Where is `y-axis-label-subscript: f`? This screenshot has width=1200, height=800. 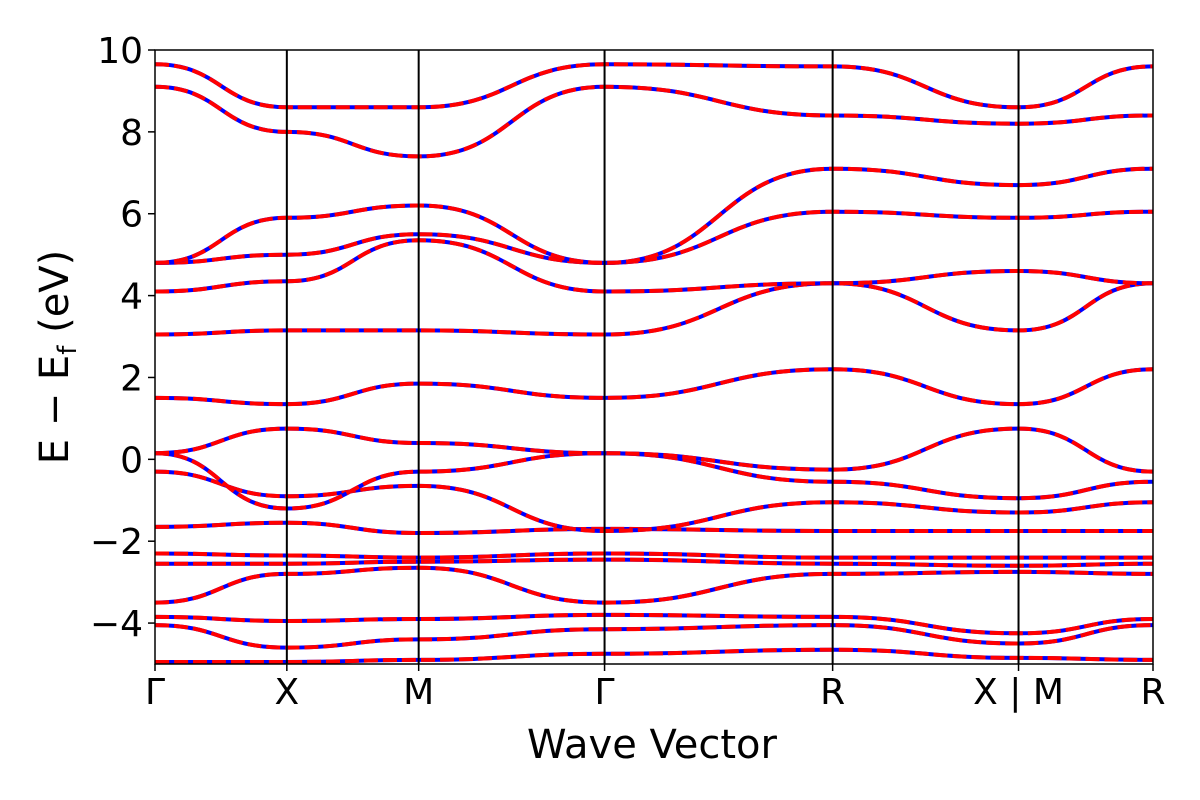 y-axis-label-subscript: f is located at coordinates (68, 350).